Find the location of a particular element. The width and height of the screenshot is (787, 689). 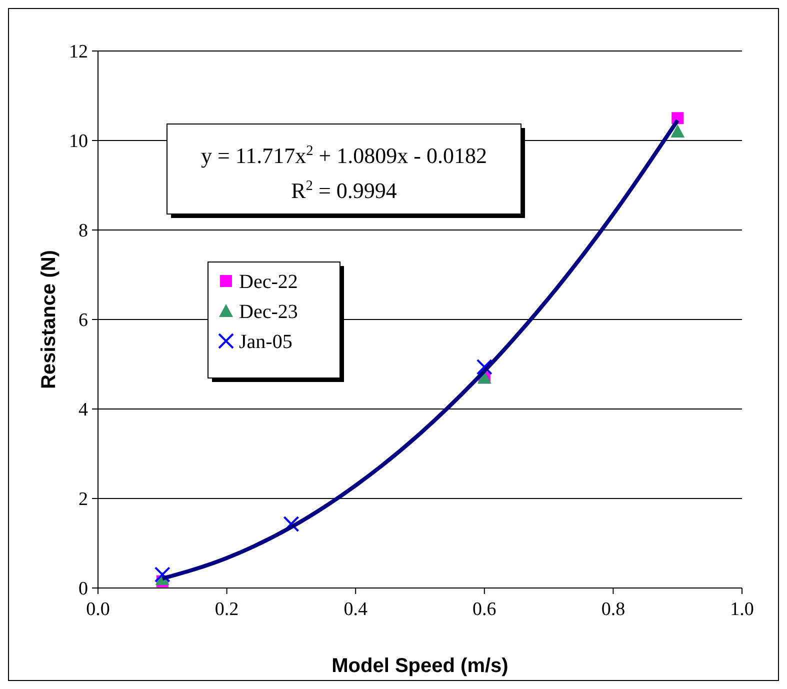

x-axis-title: Model Speed (m/s) is located at coordinates (420, 666).